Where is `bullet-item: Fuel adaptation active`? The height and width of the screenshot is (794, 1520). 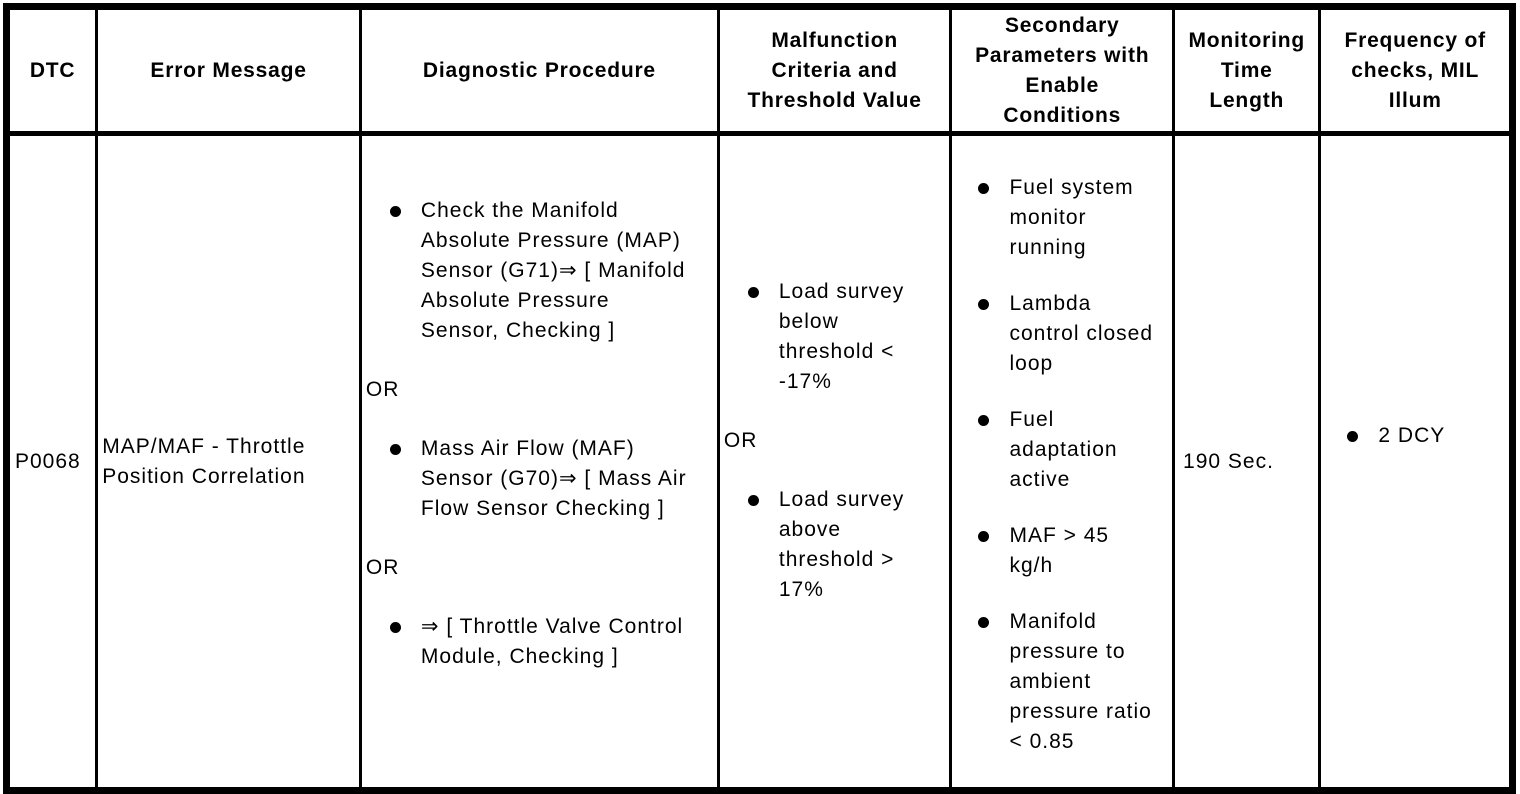
bullet-item: Fuel adaptation active is located at coordinates (1061, 450).